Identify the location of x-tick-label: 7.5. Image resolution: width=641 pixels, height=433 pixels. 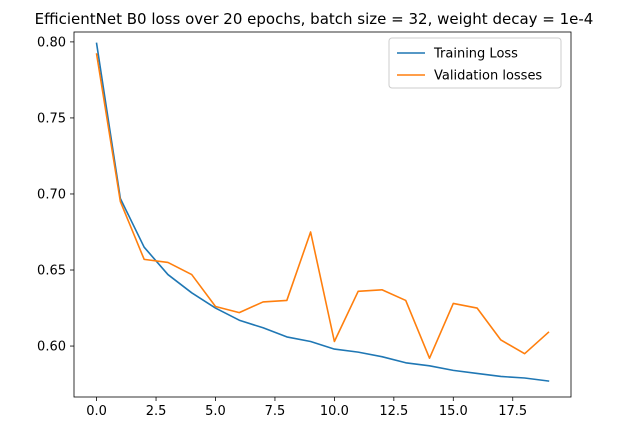
(275, 411).